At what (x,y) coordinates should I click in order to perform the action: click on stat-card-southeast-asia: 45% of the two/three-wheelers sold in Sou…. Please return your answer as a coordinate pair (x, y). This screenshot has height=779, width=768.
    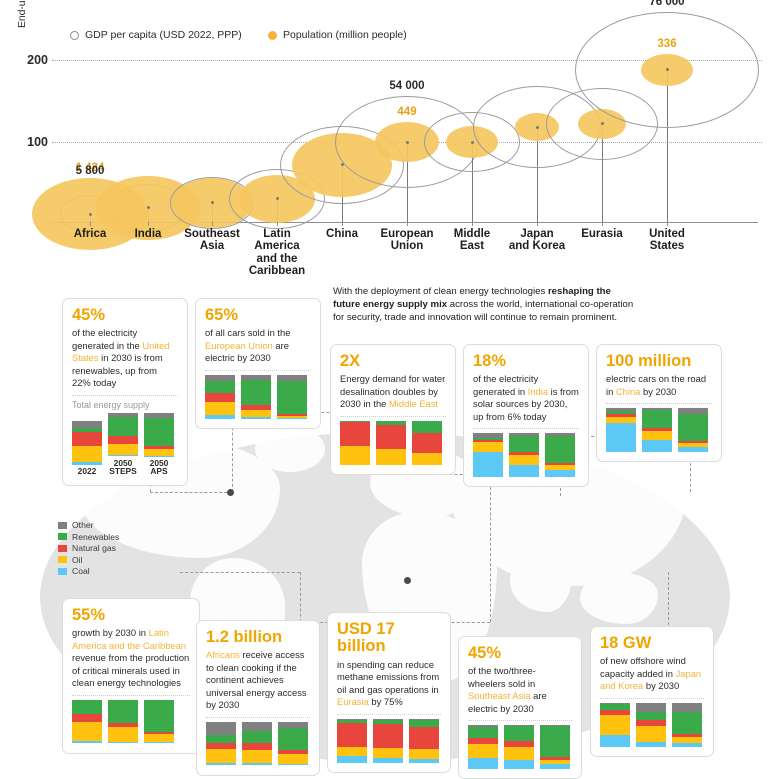
    Looking at the image, I should click on (520, 707).